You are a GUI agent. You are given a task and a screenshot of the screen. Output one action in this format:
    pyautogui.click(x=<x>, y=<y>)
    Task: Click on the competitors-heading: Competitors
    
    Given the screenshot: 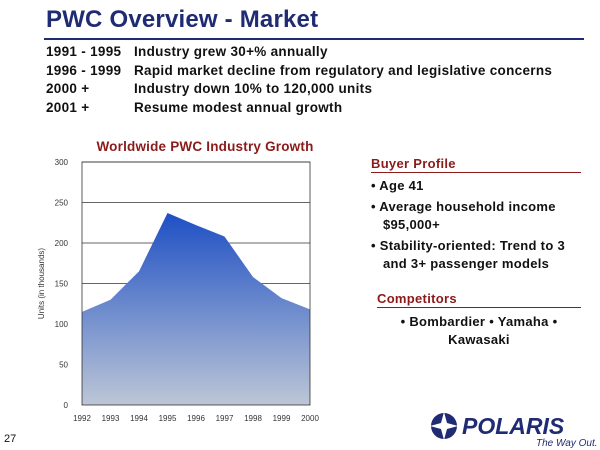 What is the action you would take?
    pyautogui.click(x=479, y=299)
    